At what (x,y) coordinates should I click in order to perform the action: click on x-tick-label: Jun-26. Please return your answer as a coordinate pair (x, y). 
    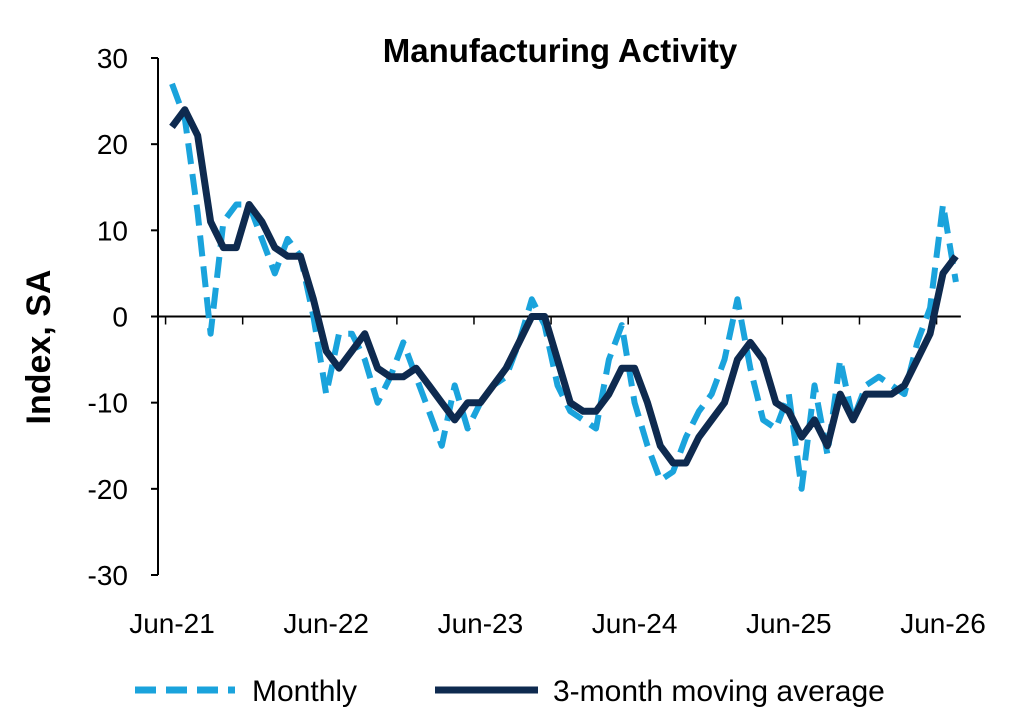
    Looking at the image, I should click on (943, 623).